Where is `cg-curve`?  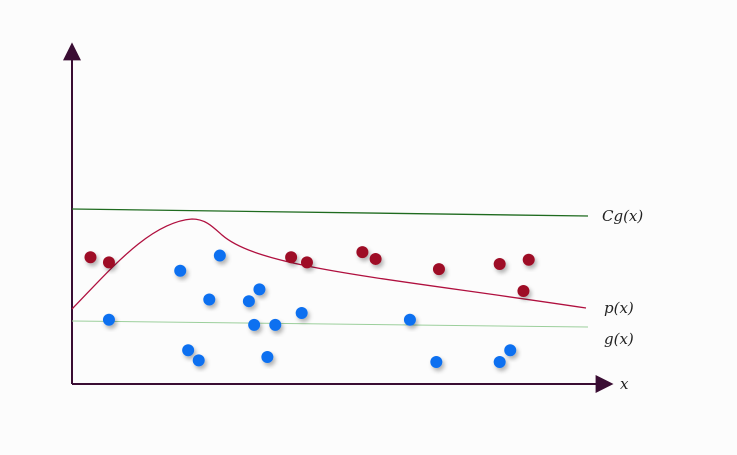
cg-curve is located at coordinates (330, 212).